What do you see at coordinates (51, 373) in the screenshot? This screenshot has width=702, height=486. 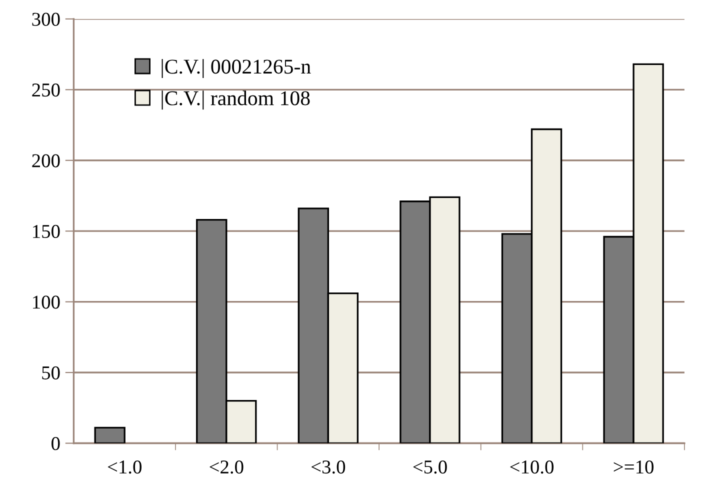 I see `y-tick-label: 50` at bounding box center [51, 373].